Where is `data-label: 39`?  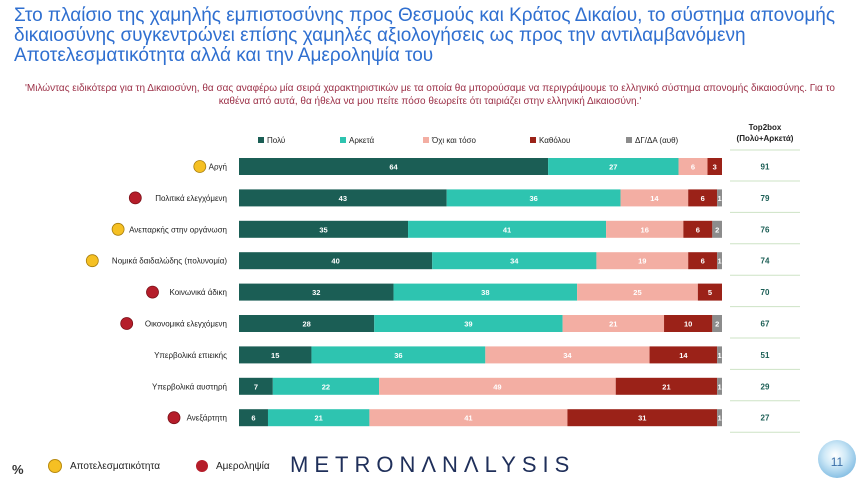
data-label: 39 is located at coordinates (468, 324).